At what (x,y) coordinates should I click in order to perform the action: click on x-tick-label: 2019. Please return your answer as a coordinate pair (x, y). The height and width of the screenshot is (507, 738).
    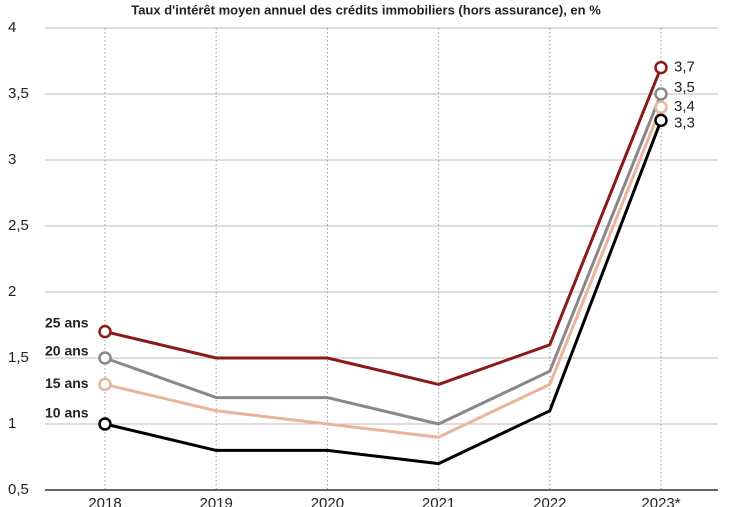
    Looking at the image, I should click on (216, 501).